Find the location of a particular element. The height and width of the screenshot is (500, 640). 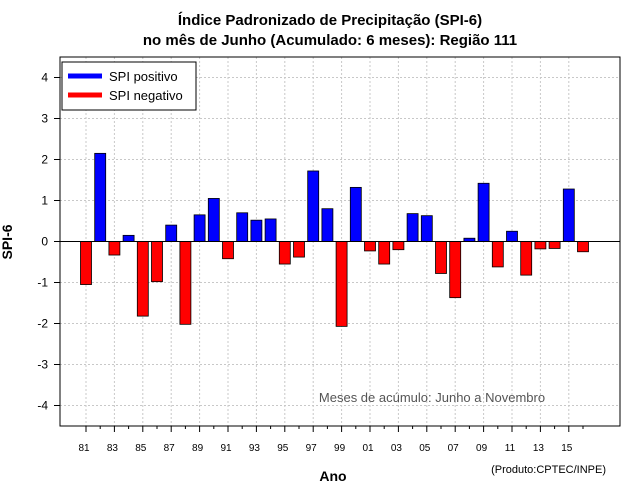

x-tick-label: 15 is located at coordinates (567, 448).